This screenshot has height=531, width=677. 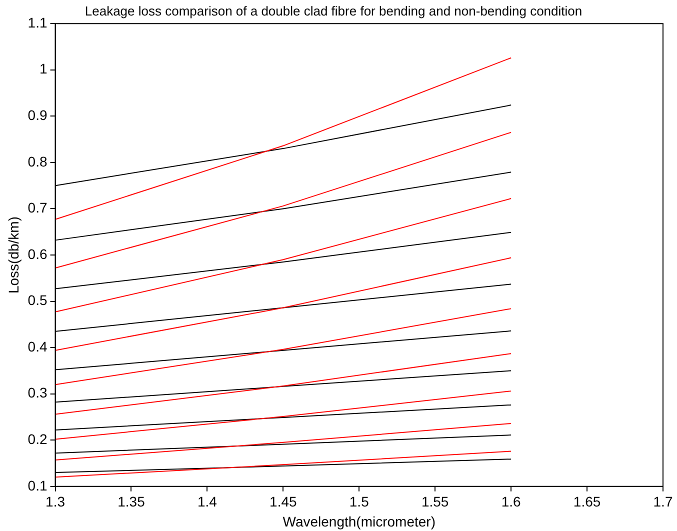 I want to click on x-tick-label: 1.3, so click(x=56, y=502).